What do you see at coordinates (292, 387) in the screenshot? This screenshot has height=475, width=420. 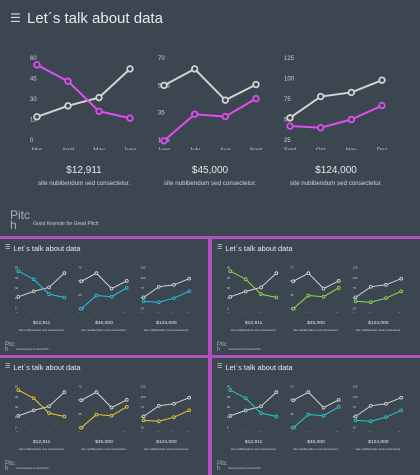 I see `y-tick-label: 70` at bounding box center [292, 387].